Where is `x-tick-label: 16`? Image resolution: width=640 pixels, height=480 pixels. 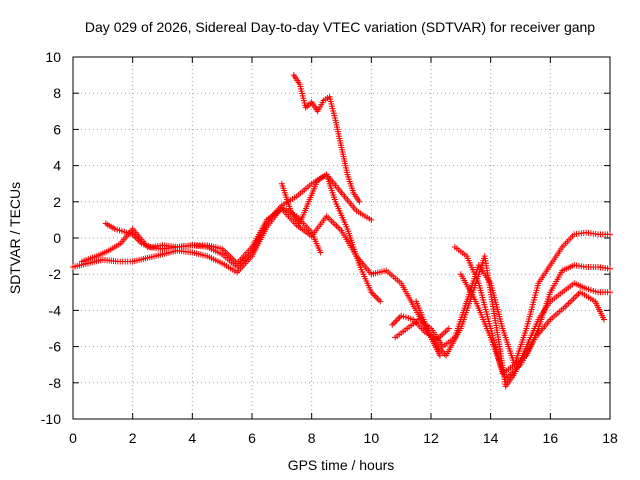
x-tick-label: 16 is located at coordinates (551, 438).